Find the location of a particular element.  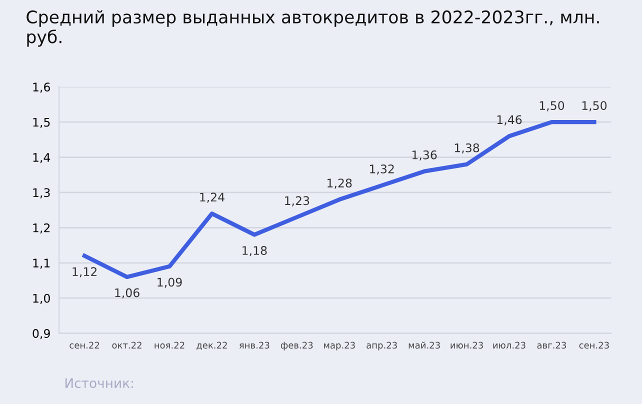

data-label: 1,12 is located at coordinates (84, 272).